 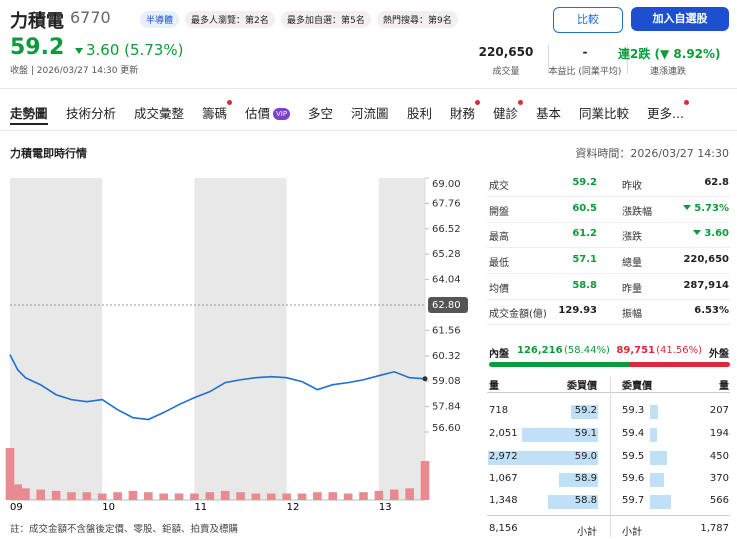 What do you see at coordinates (503, 433) in the screenshot?
I see `bid-qty: 2,051` at bounding box center [503, 433].